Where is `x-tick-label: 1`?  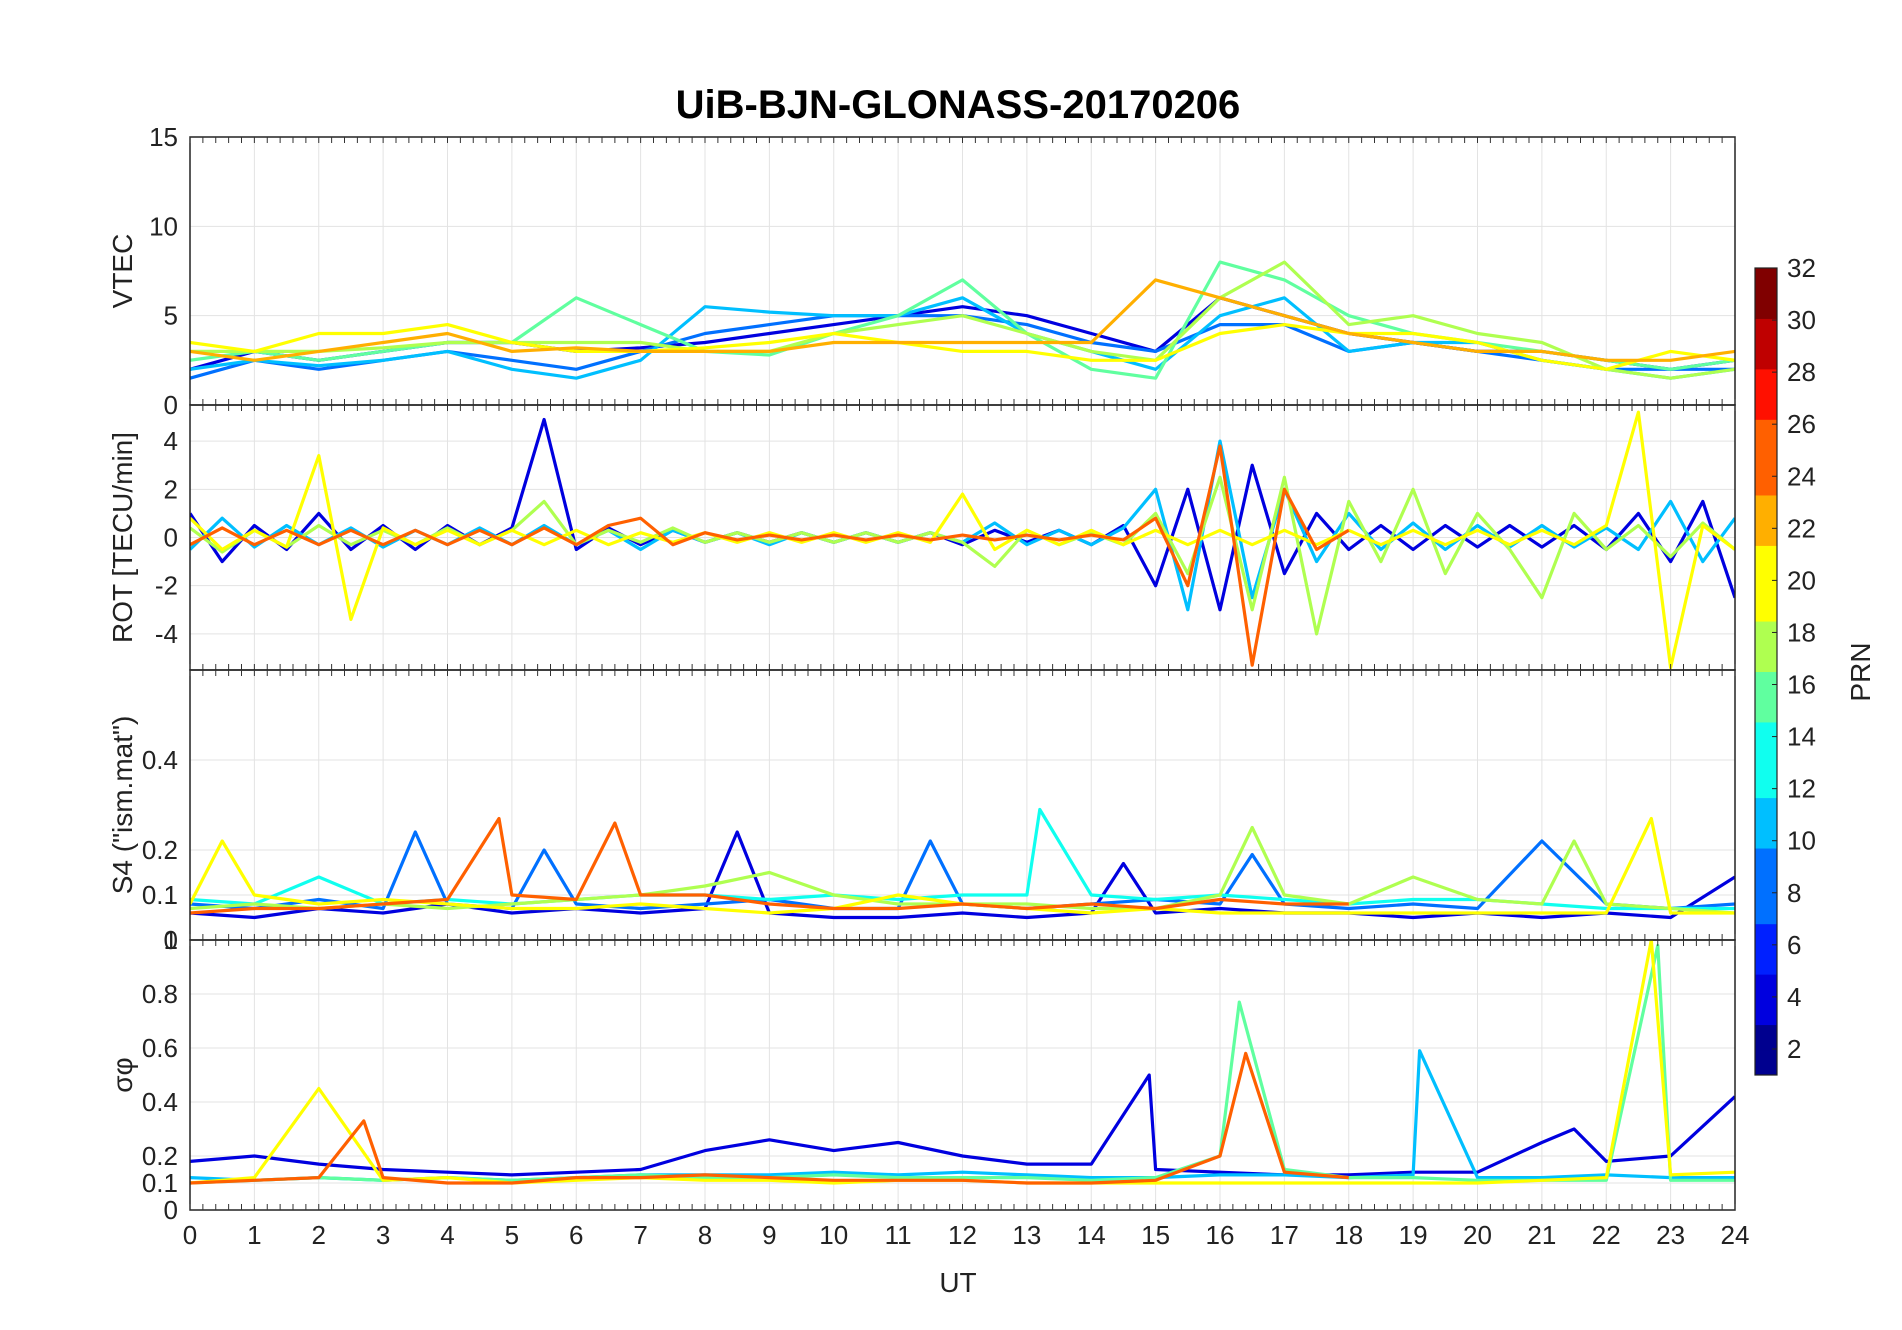
x-tick-label: 1 is located at coordinates (254, 1235).